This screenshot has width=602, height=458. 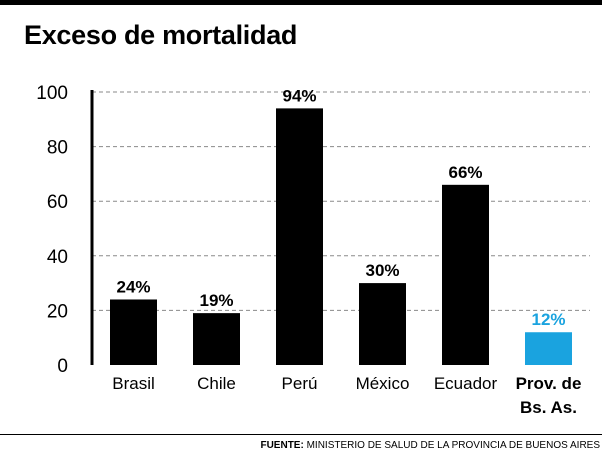 What do you see at coordinates (161, 35) in the screenshot?
I see `chart-title: Exceso de mortalidad` at bounding box center [161, 35].